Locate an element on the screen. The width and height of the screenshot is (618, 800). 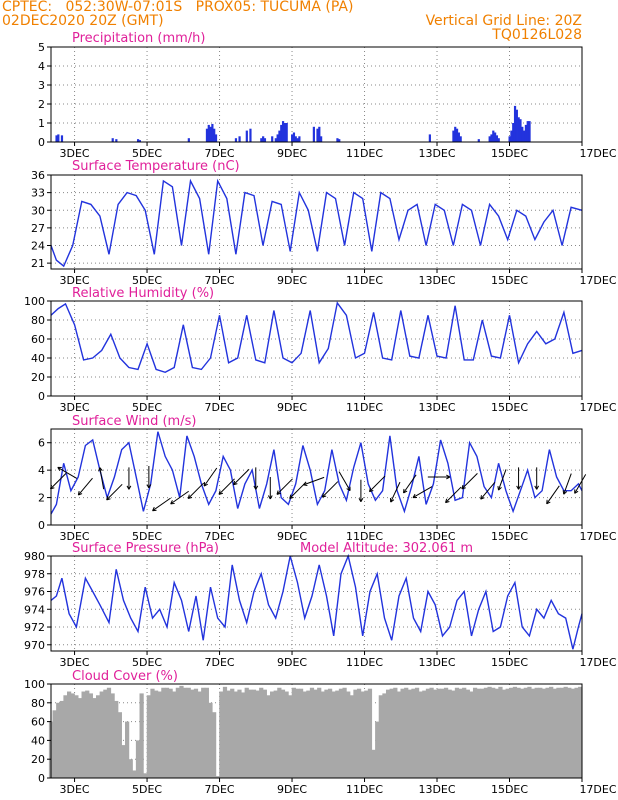
cloud-cover-xtick-label: 13DEC is located at coordinates (436, 789).